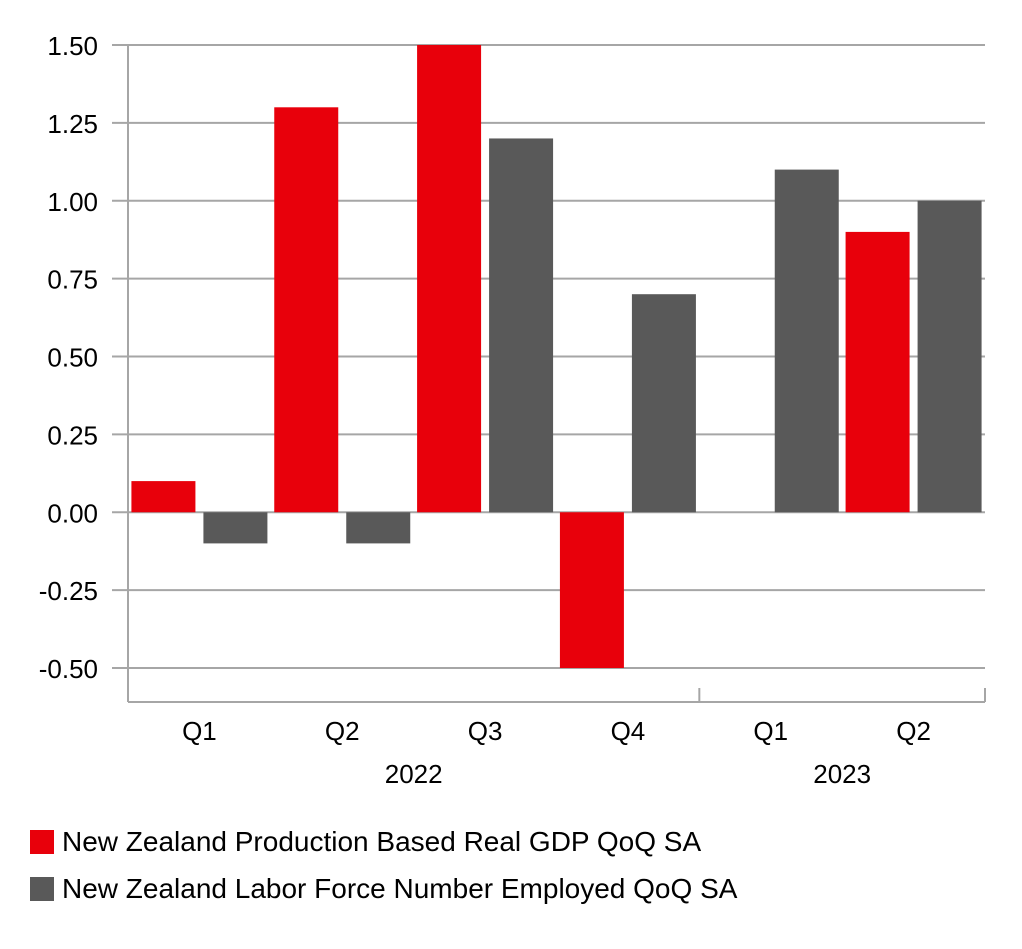 The width and height of the screenshot is (1022, 949). I want to click on y-axis-ticks: 1.50 1.25 1.00 0.75 0.50 0.25 0.00 -0.25 -0.50, so click(83, 357).